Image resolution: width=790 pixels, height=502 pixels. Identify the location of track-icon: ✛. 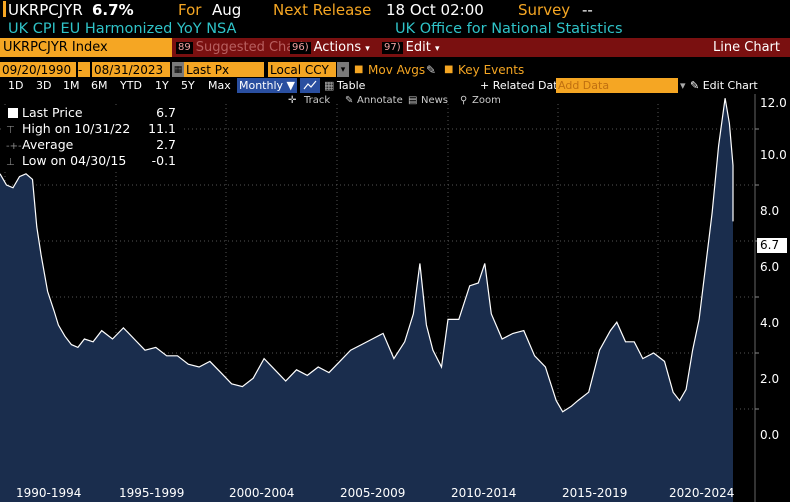
(292, 100).